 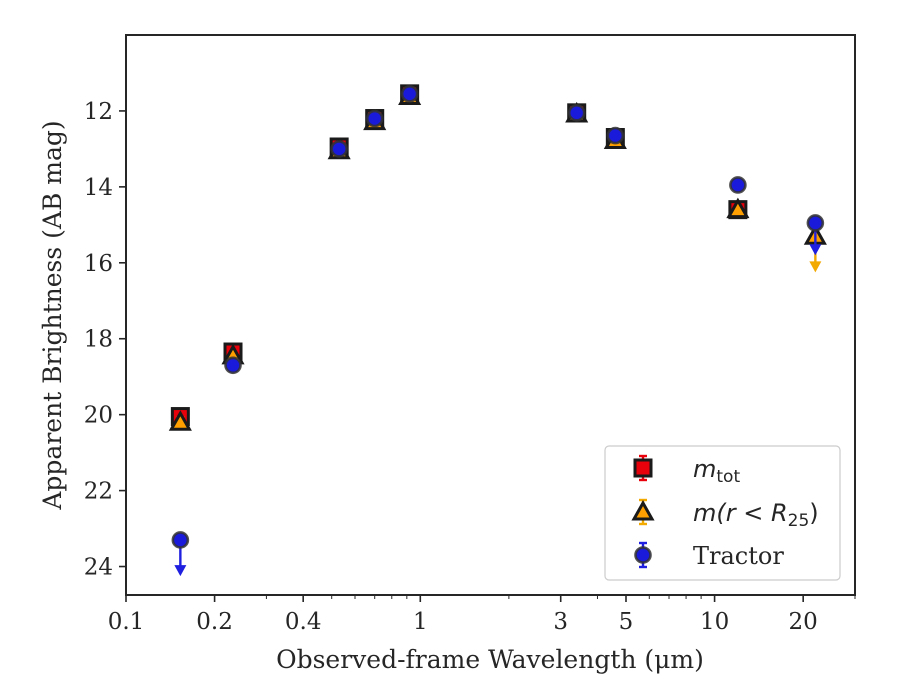 I want to click on y-tick-label: 12, so click(x=98, y=112).